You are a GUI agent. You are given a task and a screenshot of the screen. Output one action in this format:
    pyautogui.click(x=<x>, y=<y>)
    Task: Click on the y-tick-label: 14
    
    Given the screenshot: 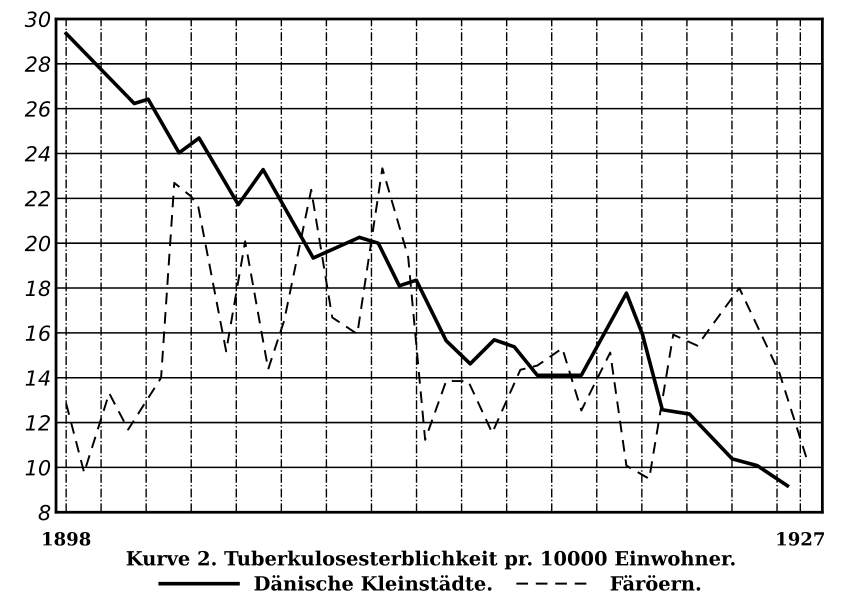 What is the action you would take?
    pyautogui.click(x=38, y=378)
    